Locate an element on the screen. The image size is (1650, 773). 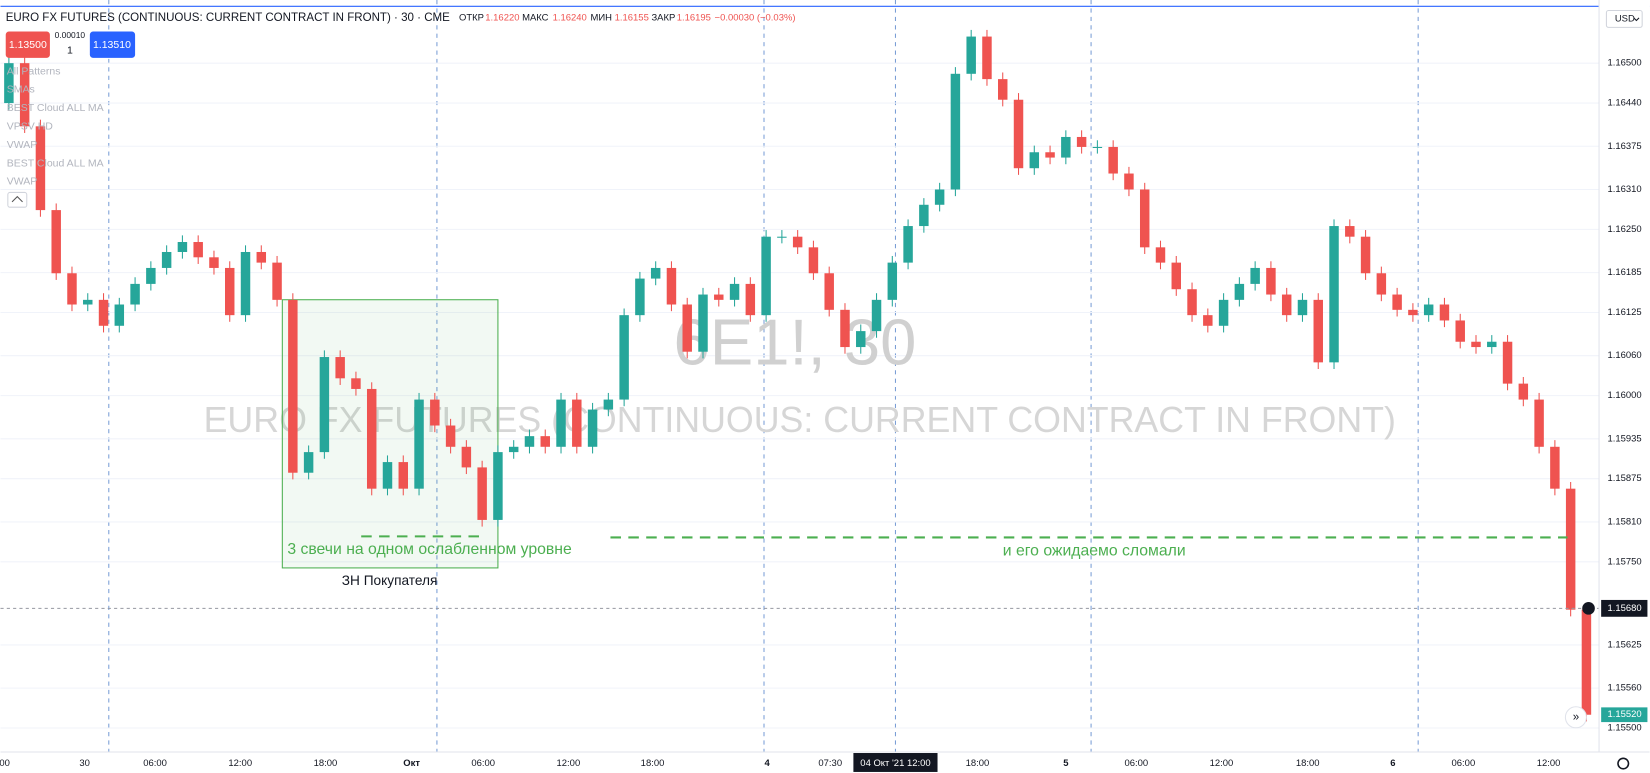
crosshair-price: 1.15680 is located at coordinates (1624, 608).